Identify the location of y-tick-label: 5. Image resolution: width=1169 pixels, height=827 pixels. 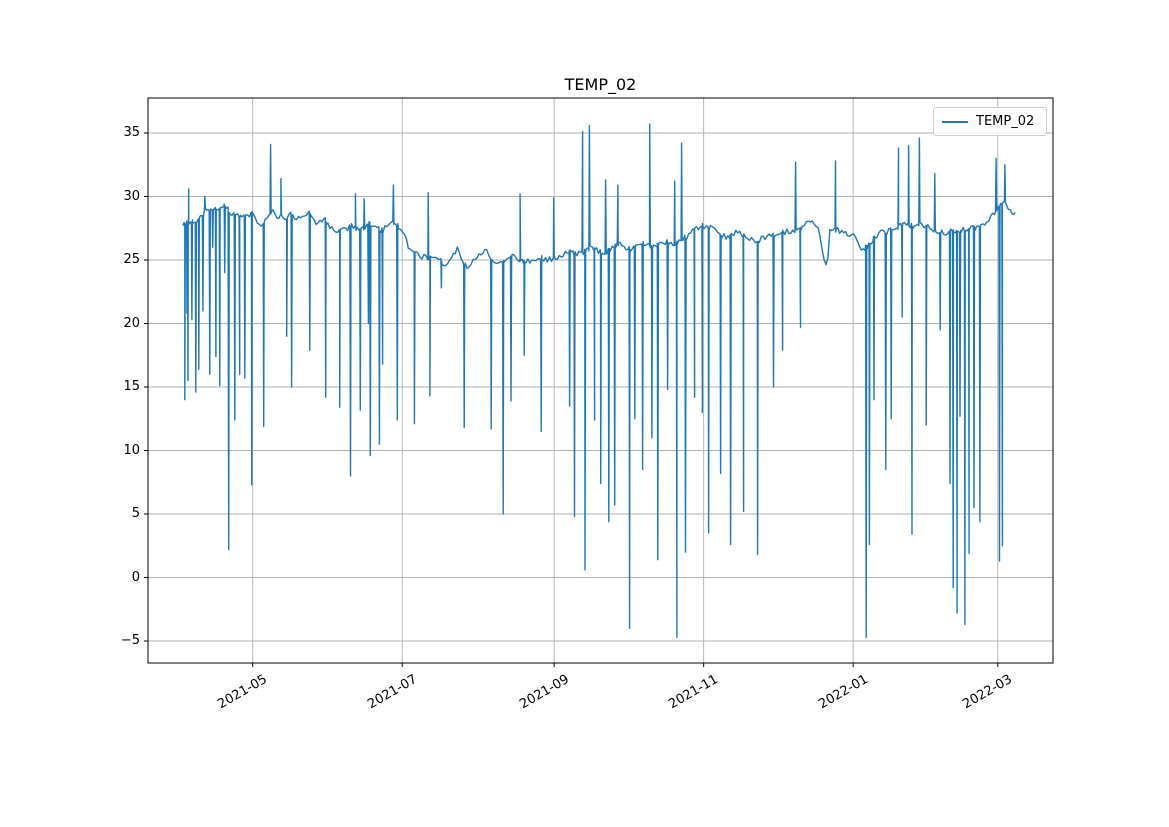
(135, 513).